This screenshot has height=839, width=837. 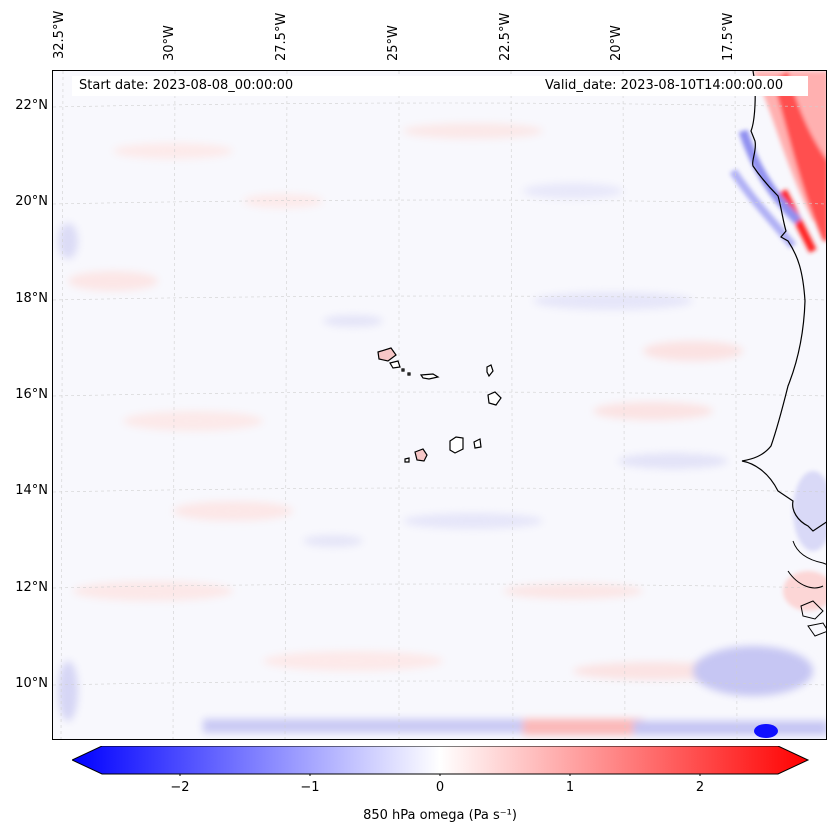 What do you see at coordinates (728, 36) in the screenshot?
I see `lon-label: 17.5°W` at bounding box center [728, 36].